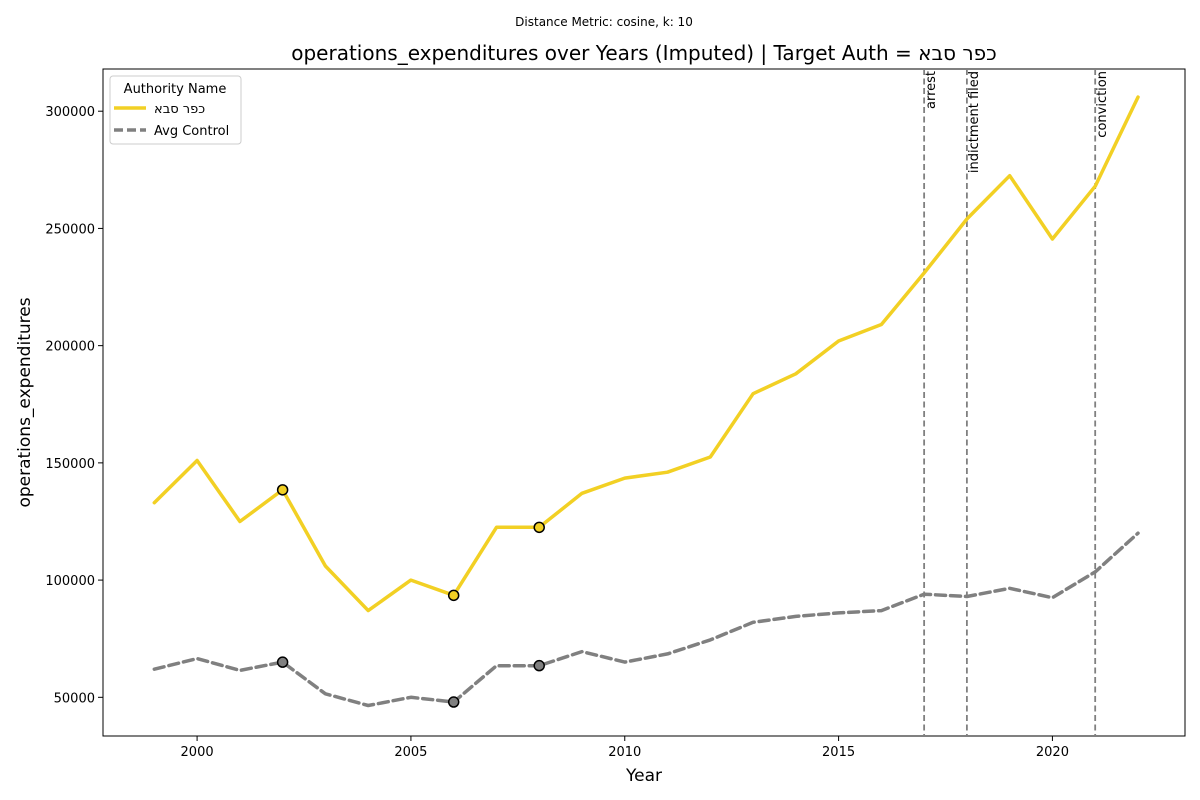 Image resolution: width=1200 pixels, height=800 pixels. I want to click on legend-label-target: כפר סבא, so click(179, 109).